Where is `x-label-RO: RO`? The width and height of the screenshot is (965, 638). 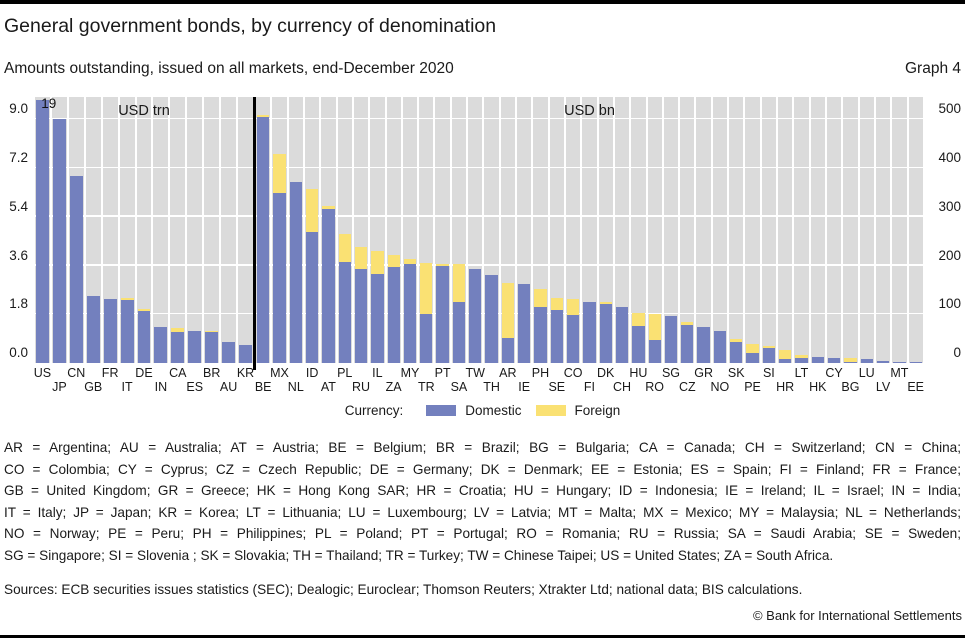
x-label-RO: RO is located at coordinates (655, 387).